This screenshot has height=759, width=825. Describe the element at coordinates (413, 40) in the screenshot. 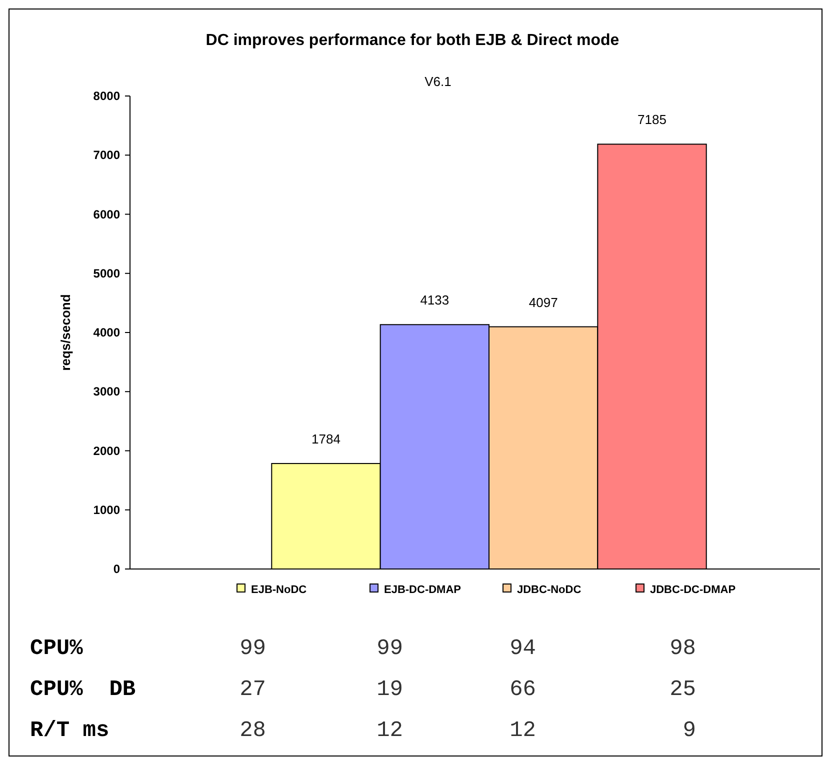

I see `chart-title: DC improves performance for both EJB & Direct mode` at that location.